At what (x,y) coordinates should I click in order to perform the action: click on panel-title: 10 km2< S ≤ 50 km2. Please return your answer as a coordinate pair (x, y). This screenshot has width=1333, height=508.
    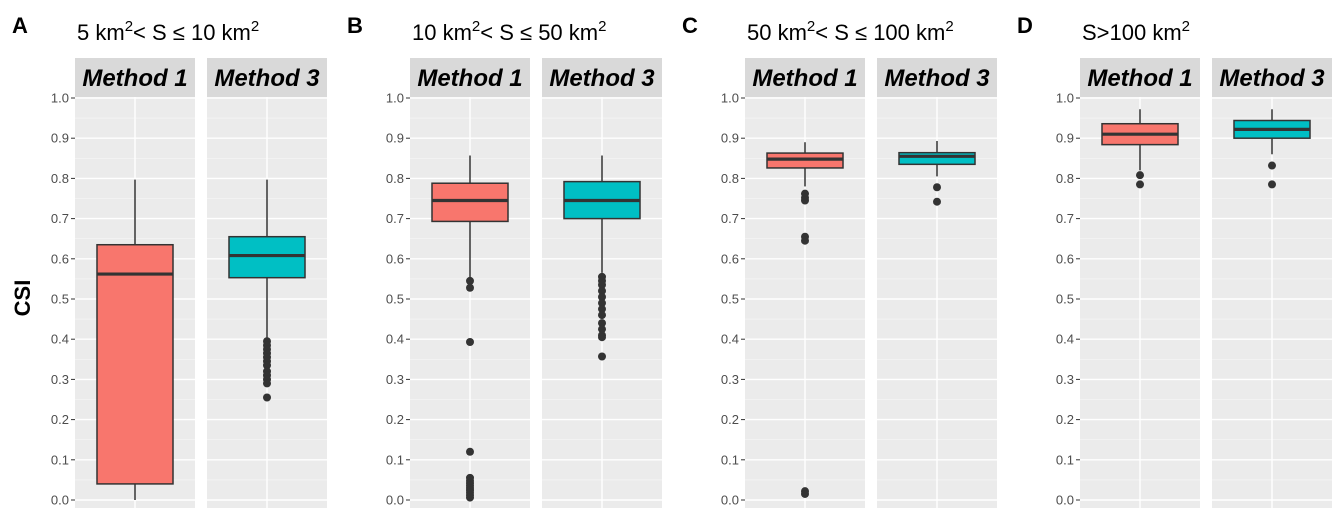
    Looking at the image, I should click on (509, 31).